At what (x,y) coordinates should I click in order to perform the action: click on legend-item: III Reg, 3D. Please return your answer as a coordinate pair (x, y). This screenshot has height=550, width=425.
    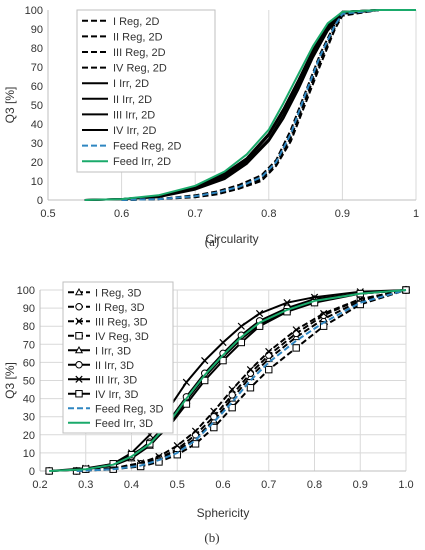
    Looking at the image, I should click on (108, 322).